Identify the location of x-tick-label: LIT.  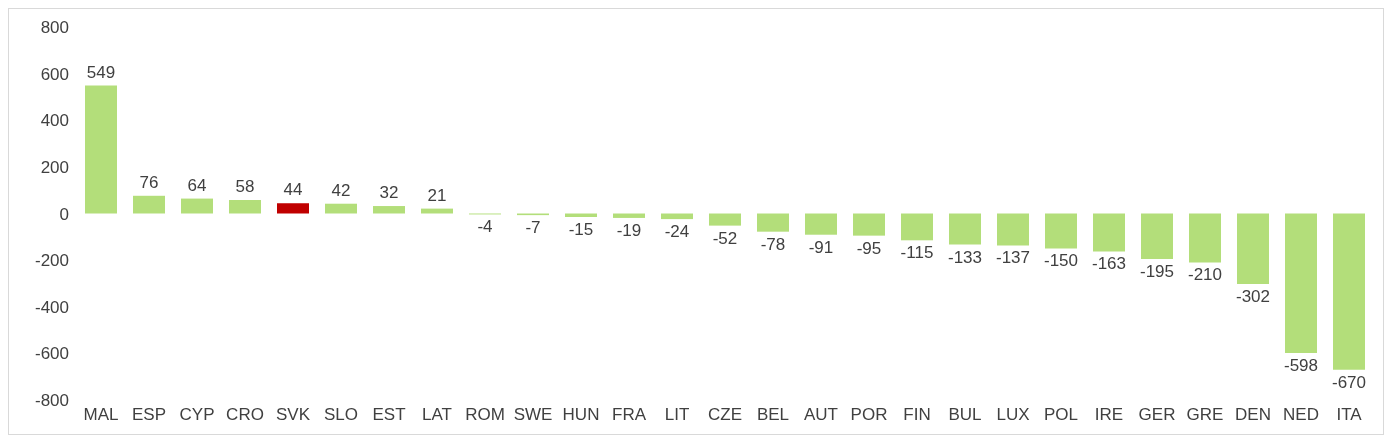
(677, 415).